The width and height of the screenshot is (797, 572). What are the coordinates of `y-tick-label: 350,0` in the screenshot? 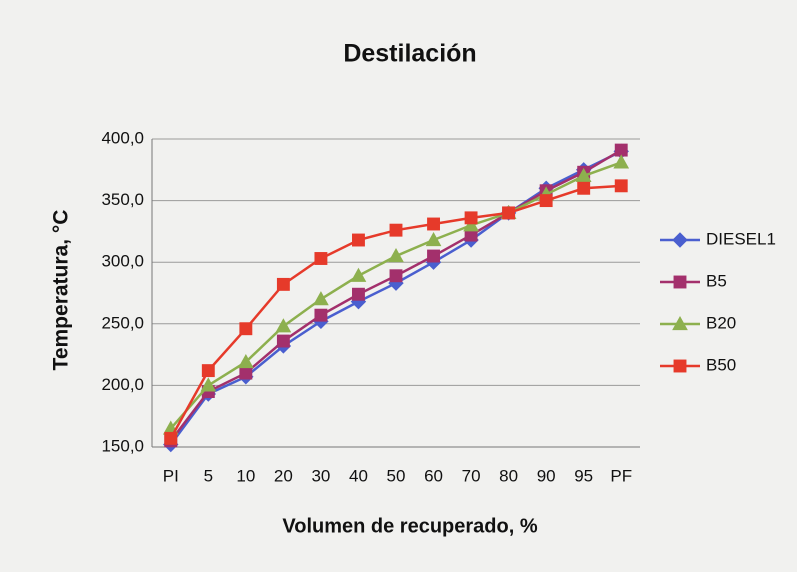 It's located at (122, 199).